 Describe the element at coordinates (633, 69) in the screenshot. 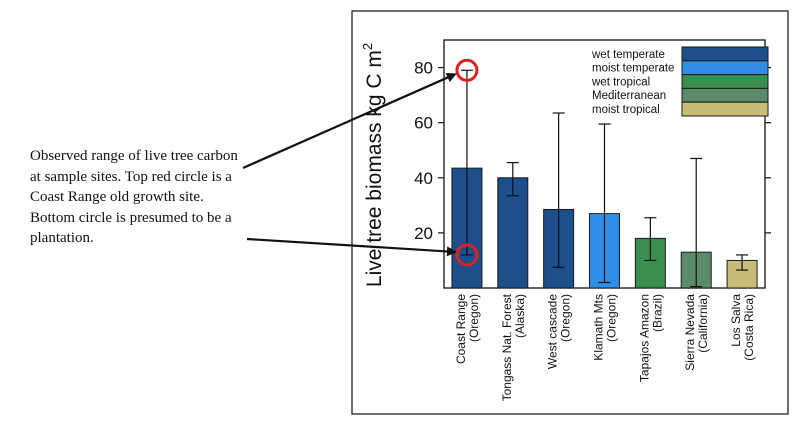

I see `legend-label: moist temperate` at that location.